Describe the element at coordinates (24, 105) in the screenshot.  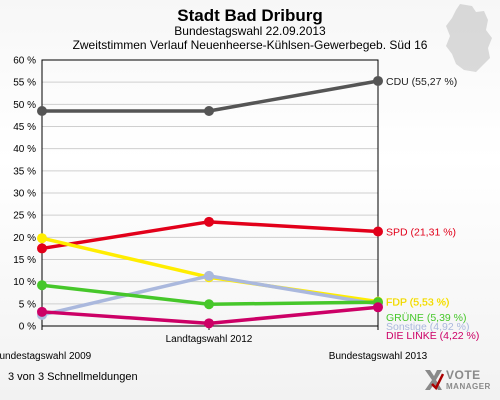
I see `y-tick-label: 50 %` at that location.